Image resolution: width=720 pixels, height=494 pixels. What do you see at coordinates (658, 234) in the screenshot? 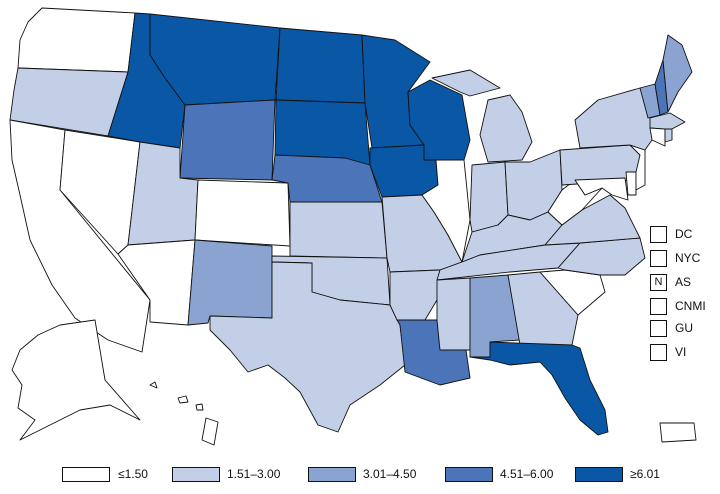
I see `jurisdiction-box-dc` at bounding box center [658, 234].